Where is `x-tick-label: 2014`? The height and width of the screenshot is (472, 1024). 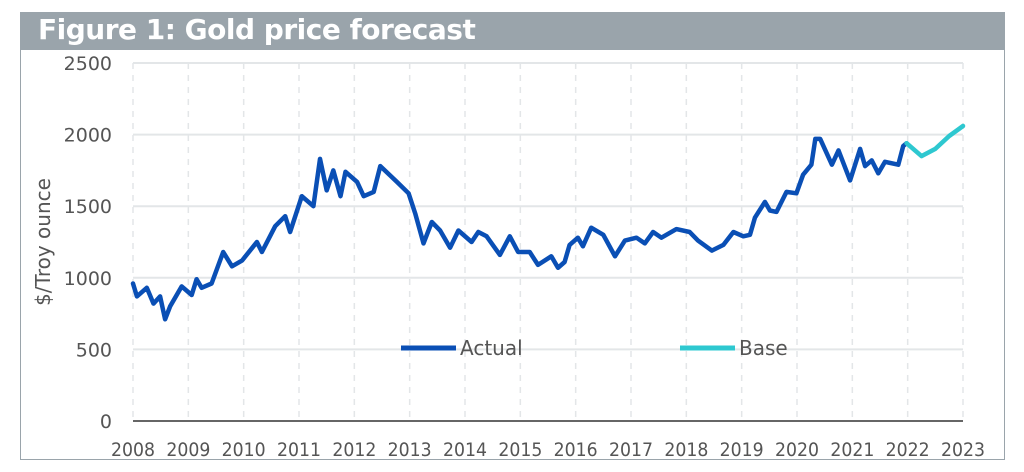 x-tick-label: 2014 is located at coordinates (465, 450).